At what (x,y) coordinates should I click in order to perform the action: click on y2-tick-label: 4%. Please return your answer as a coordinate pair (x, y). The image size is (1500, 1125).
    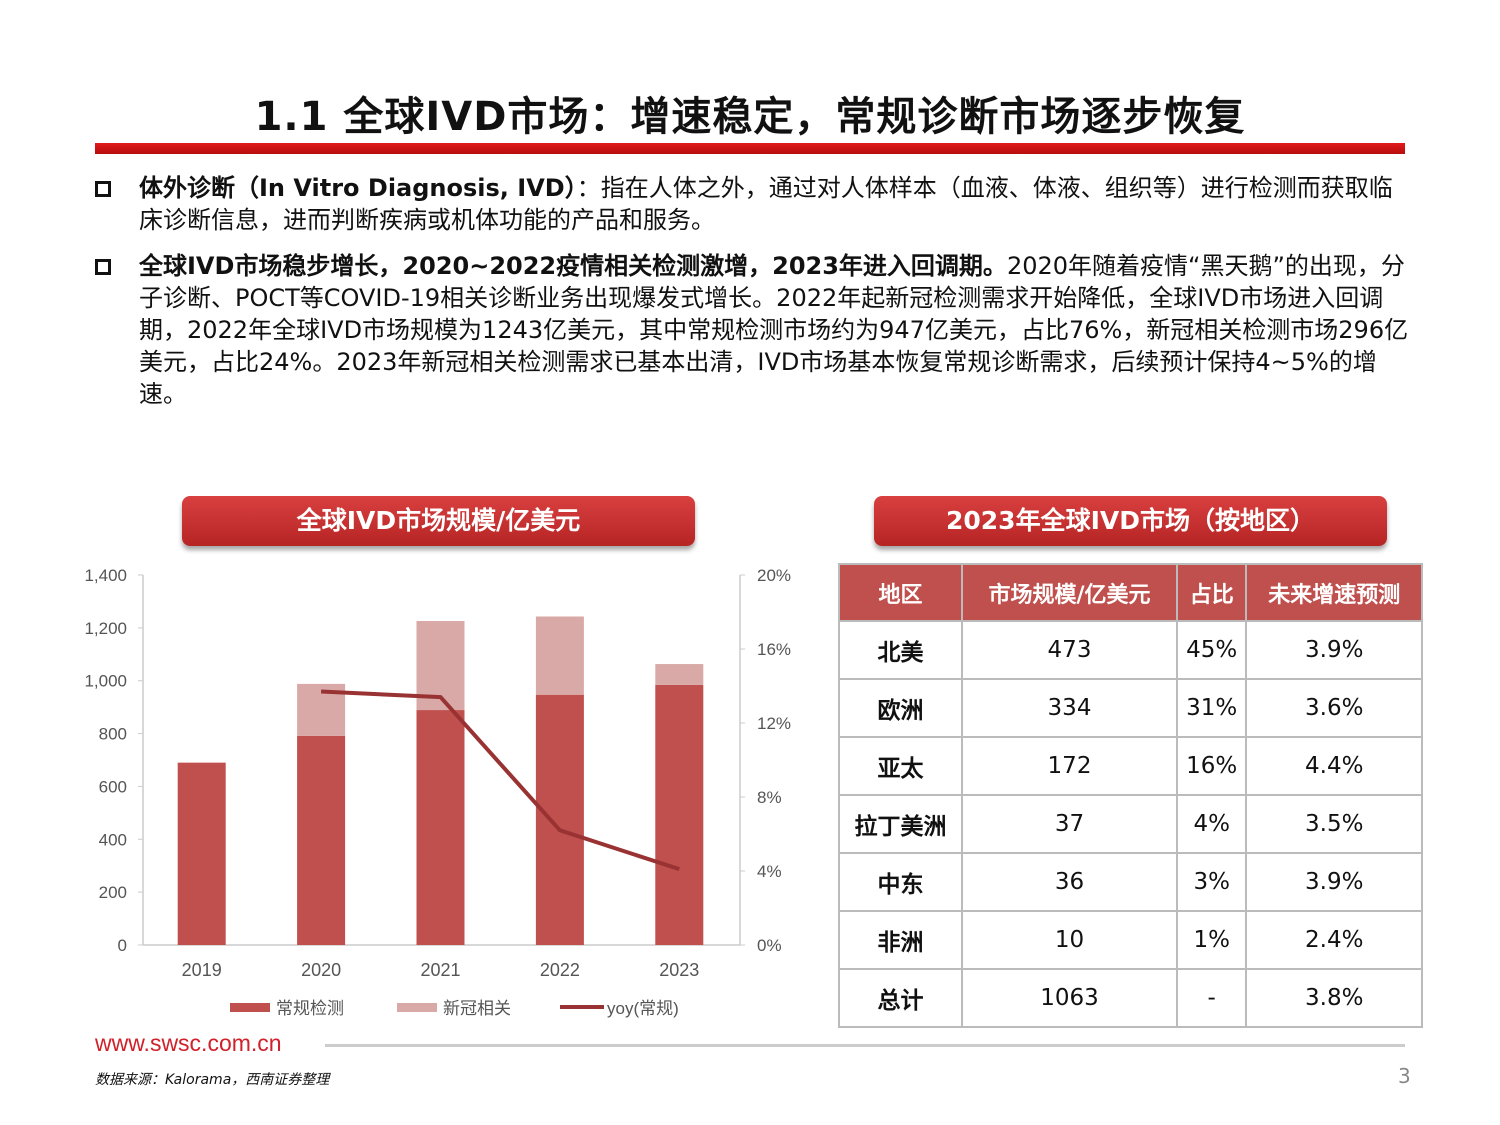
    Looking at the image, I should click on (769, 871).